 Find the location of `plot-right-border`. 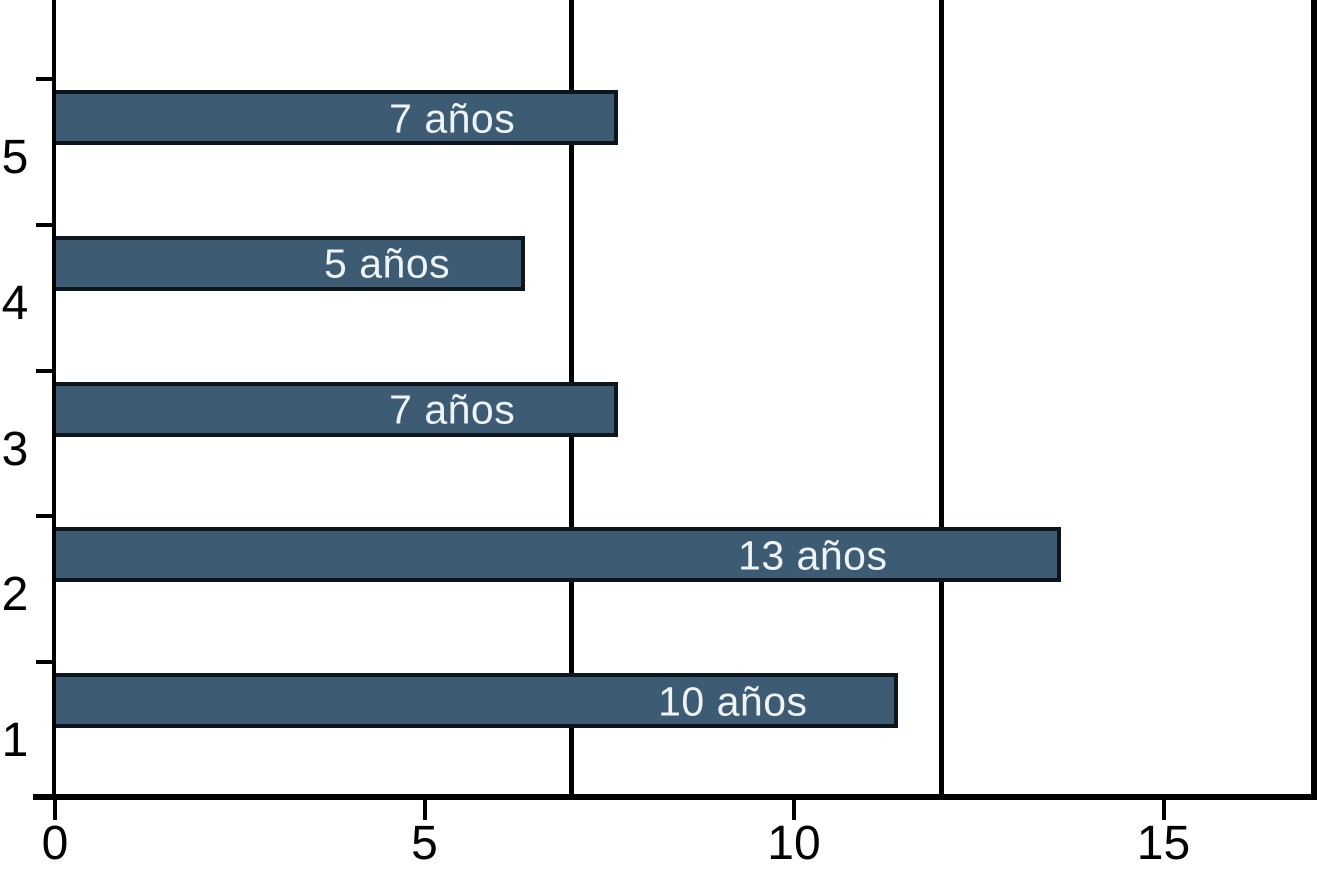

plot-right-border is located at coordinates (1314, 397).